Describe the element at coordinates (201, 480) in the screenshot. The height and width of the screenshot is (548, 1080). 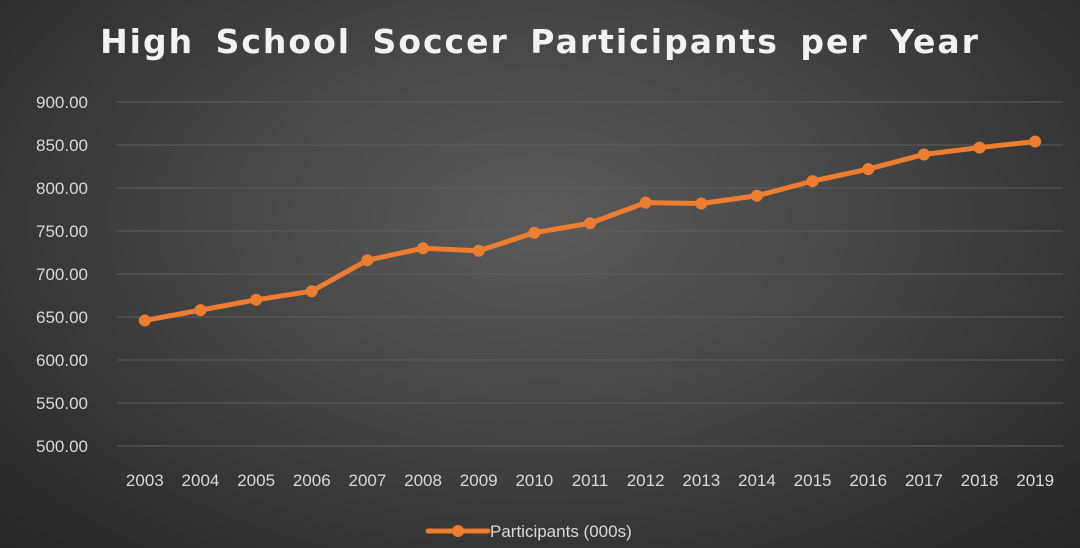
I see `x-tick-label: 2004` at that location.